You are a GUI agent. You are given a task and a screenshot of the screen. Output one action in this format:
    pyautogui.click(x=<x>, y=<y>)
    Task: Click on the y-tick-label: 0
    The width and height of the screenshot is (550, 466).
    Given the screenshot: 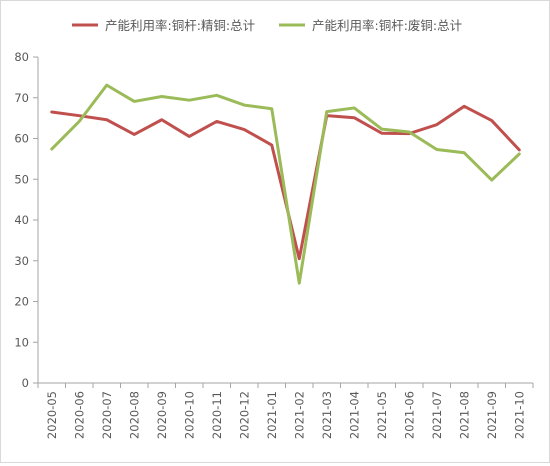 What is the action you would take?
    pyautogui.click(x=25, y=383)
    